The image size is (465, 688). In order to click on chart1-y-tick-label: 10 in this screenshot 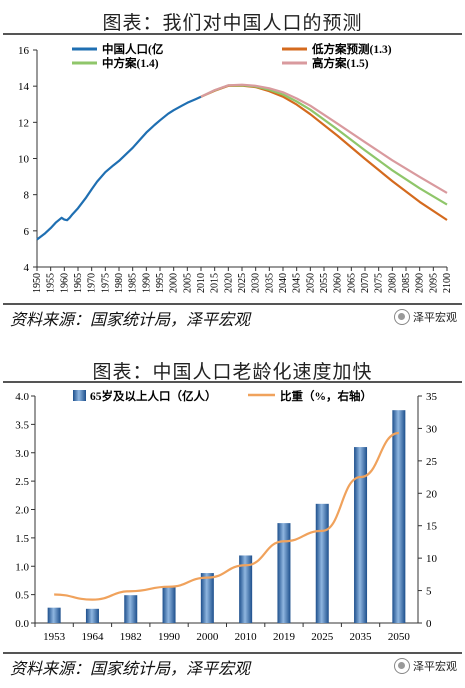, I will do `click(24, 160)`.